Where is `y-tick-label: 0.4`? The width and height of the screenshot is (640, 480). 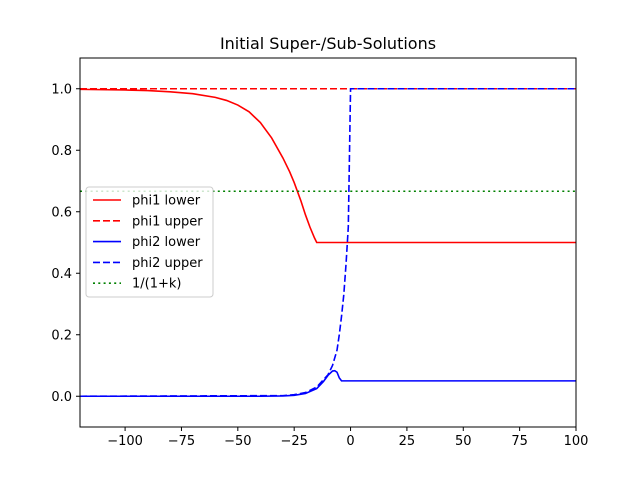
y-tick-label: 0.4 is located at coordinates (61, 274).